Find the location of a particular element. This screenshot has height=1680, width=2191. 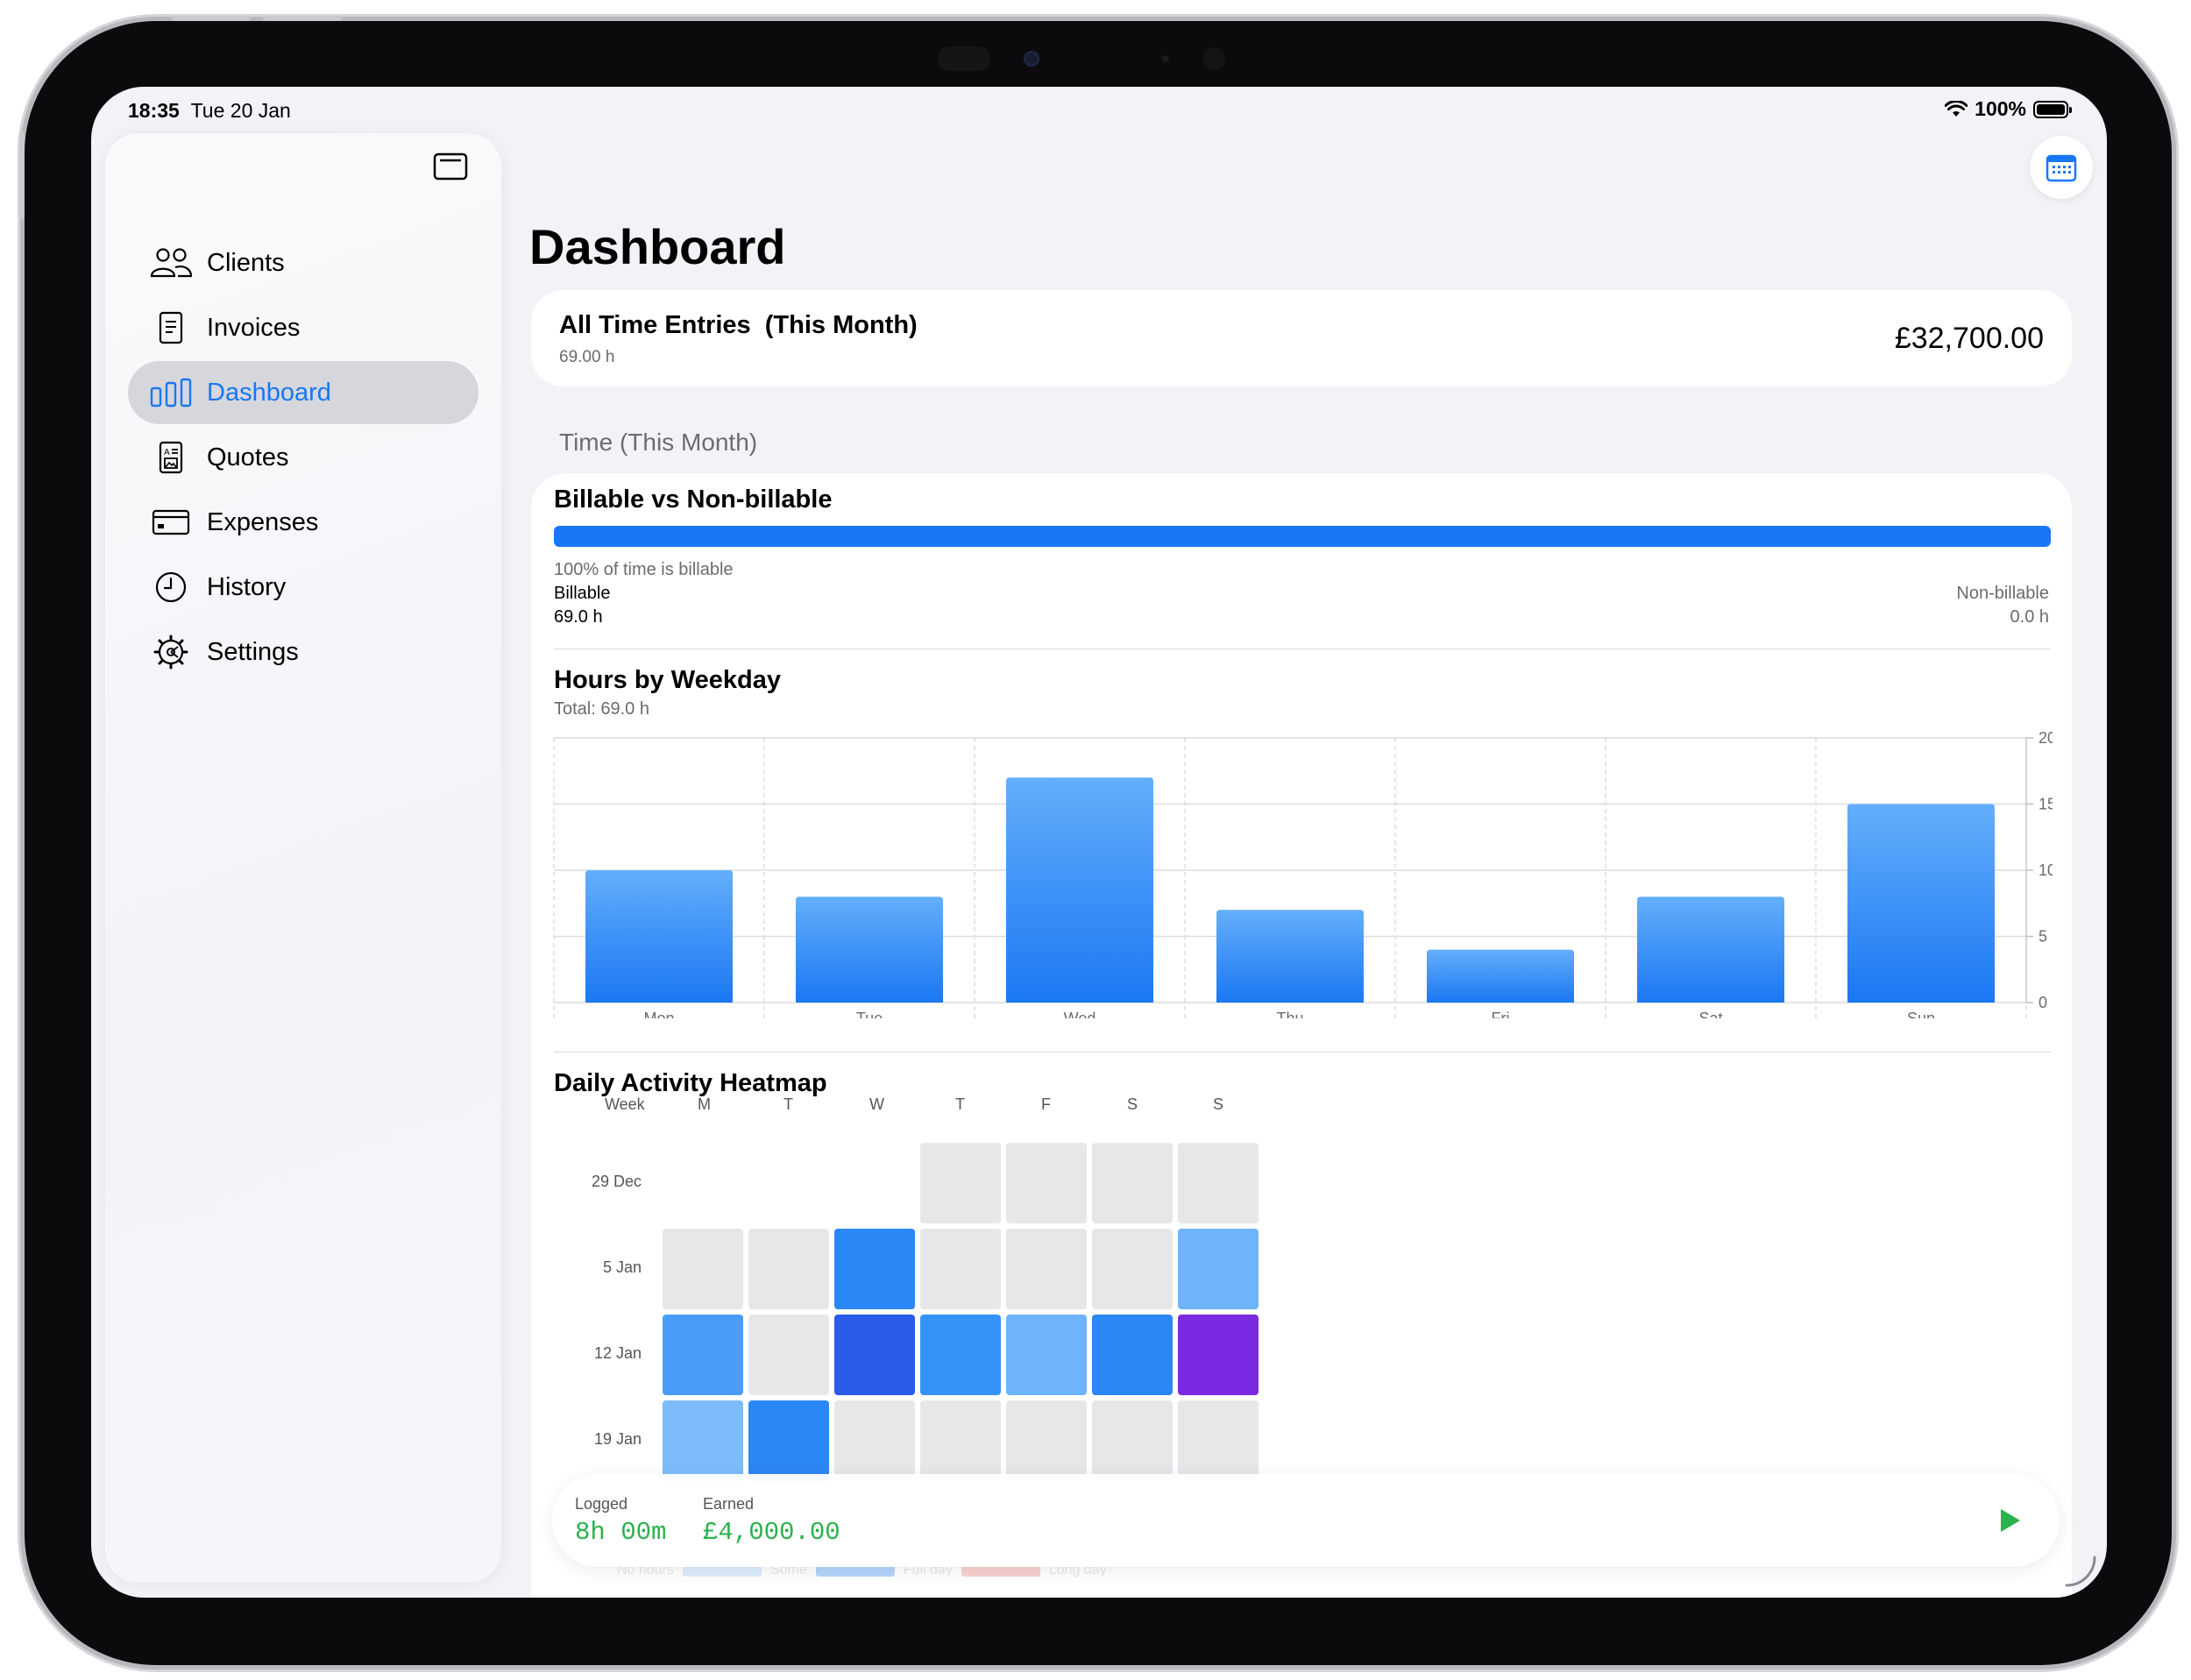

sidebar-item-history: History is located at coordinates (303, 587).